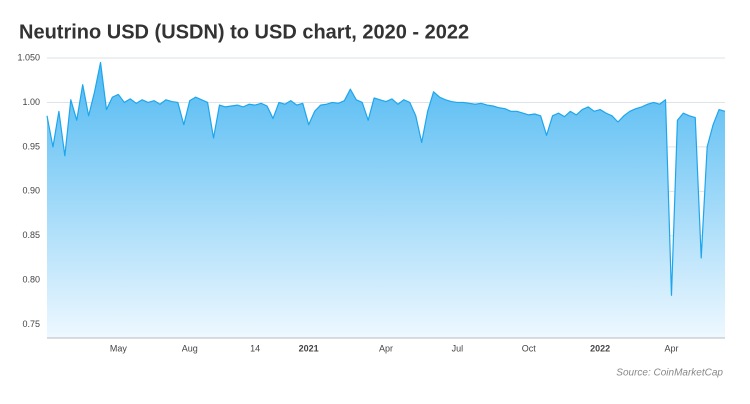 The image size is (750, 404). Describe the element at coordinates (31, 146) in the screenshot. I see `y-tick-label: 0.95` at that location.